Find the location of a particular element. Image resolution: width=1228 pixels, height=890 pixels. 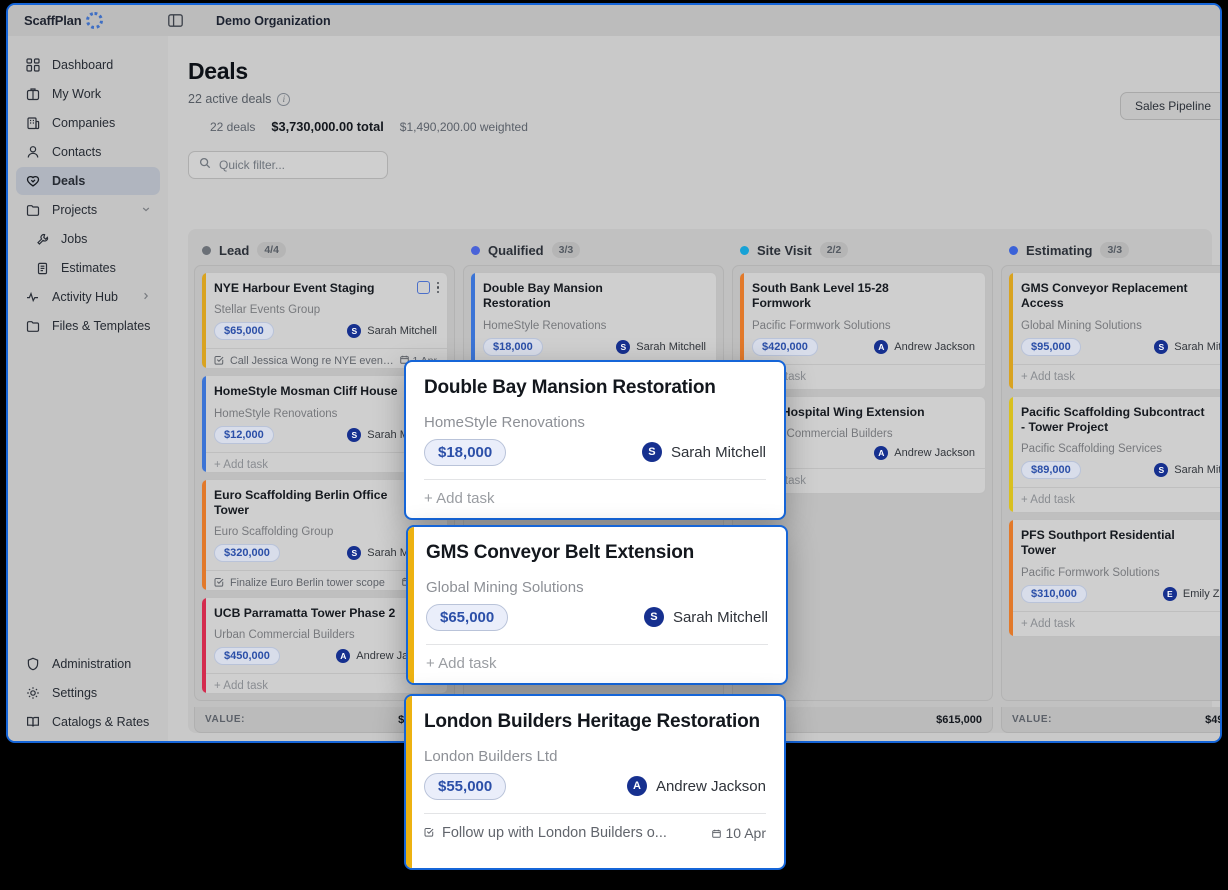

sidebar-item-projects: Projects is located at coordinates (88, 210).